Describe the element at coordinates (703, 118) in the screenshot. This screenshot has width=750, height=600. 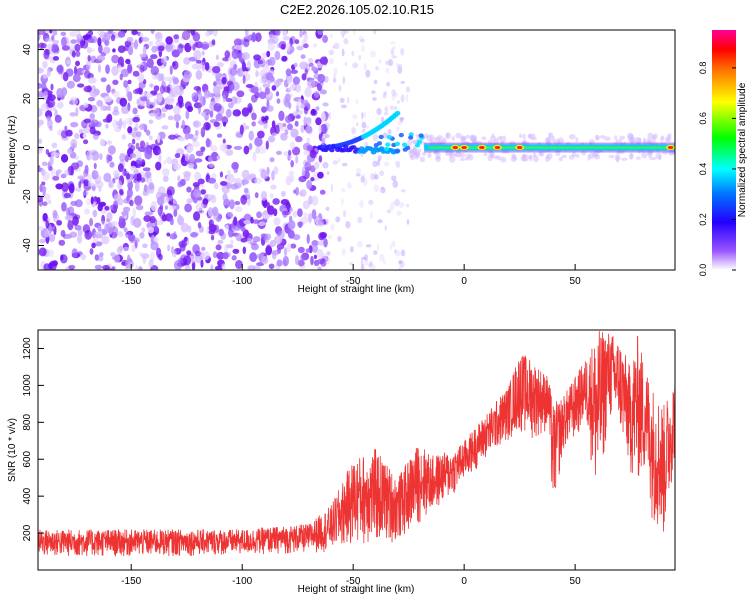
I see `colorbar-tick-label: 0.6` at that location.